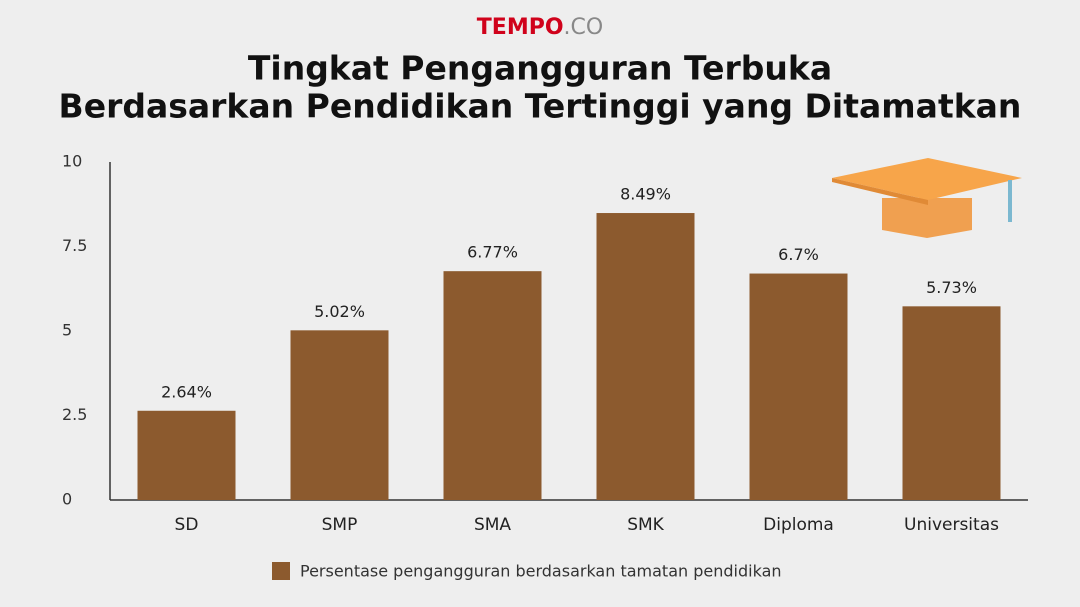 The width and height of the screenshot is (1080, 607). Describe the element at coordinates (67, 330) in the screenshot. I see `y-tick-label: 5` at that location.